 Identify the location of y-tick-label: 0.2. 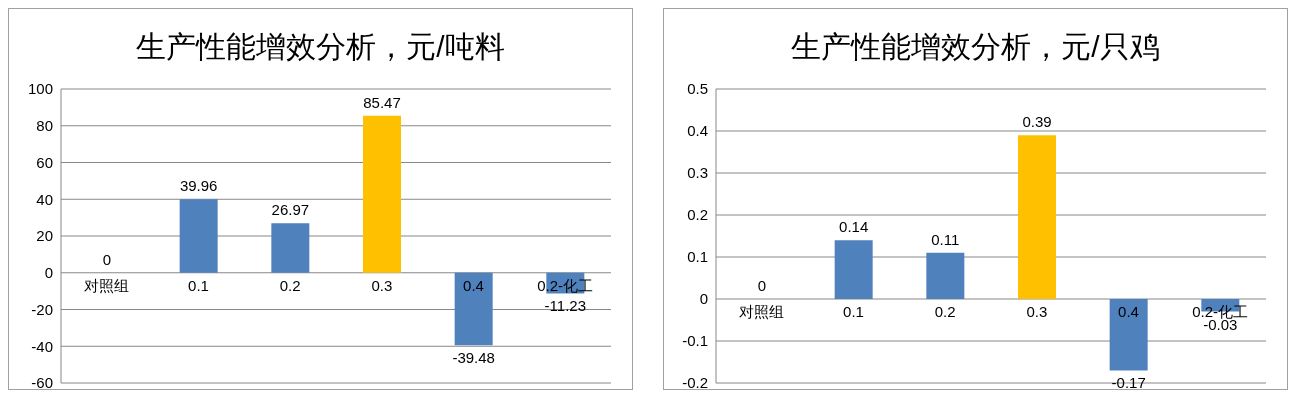
(697, 215).